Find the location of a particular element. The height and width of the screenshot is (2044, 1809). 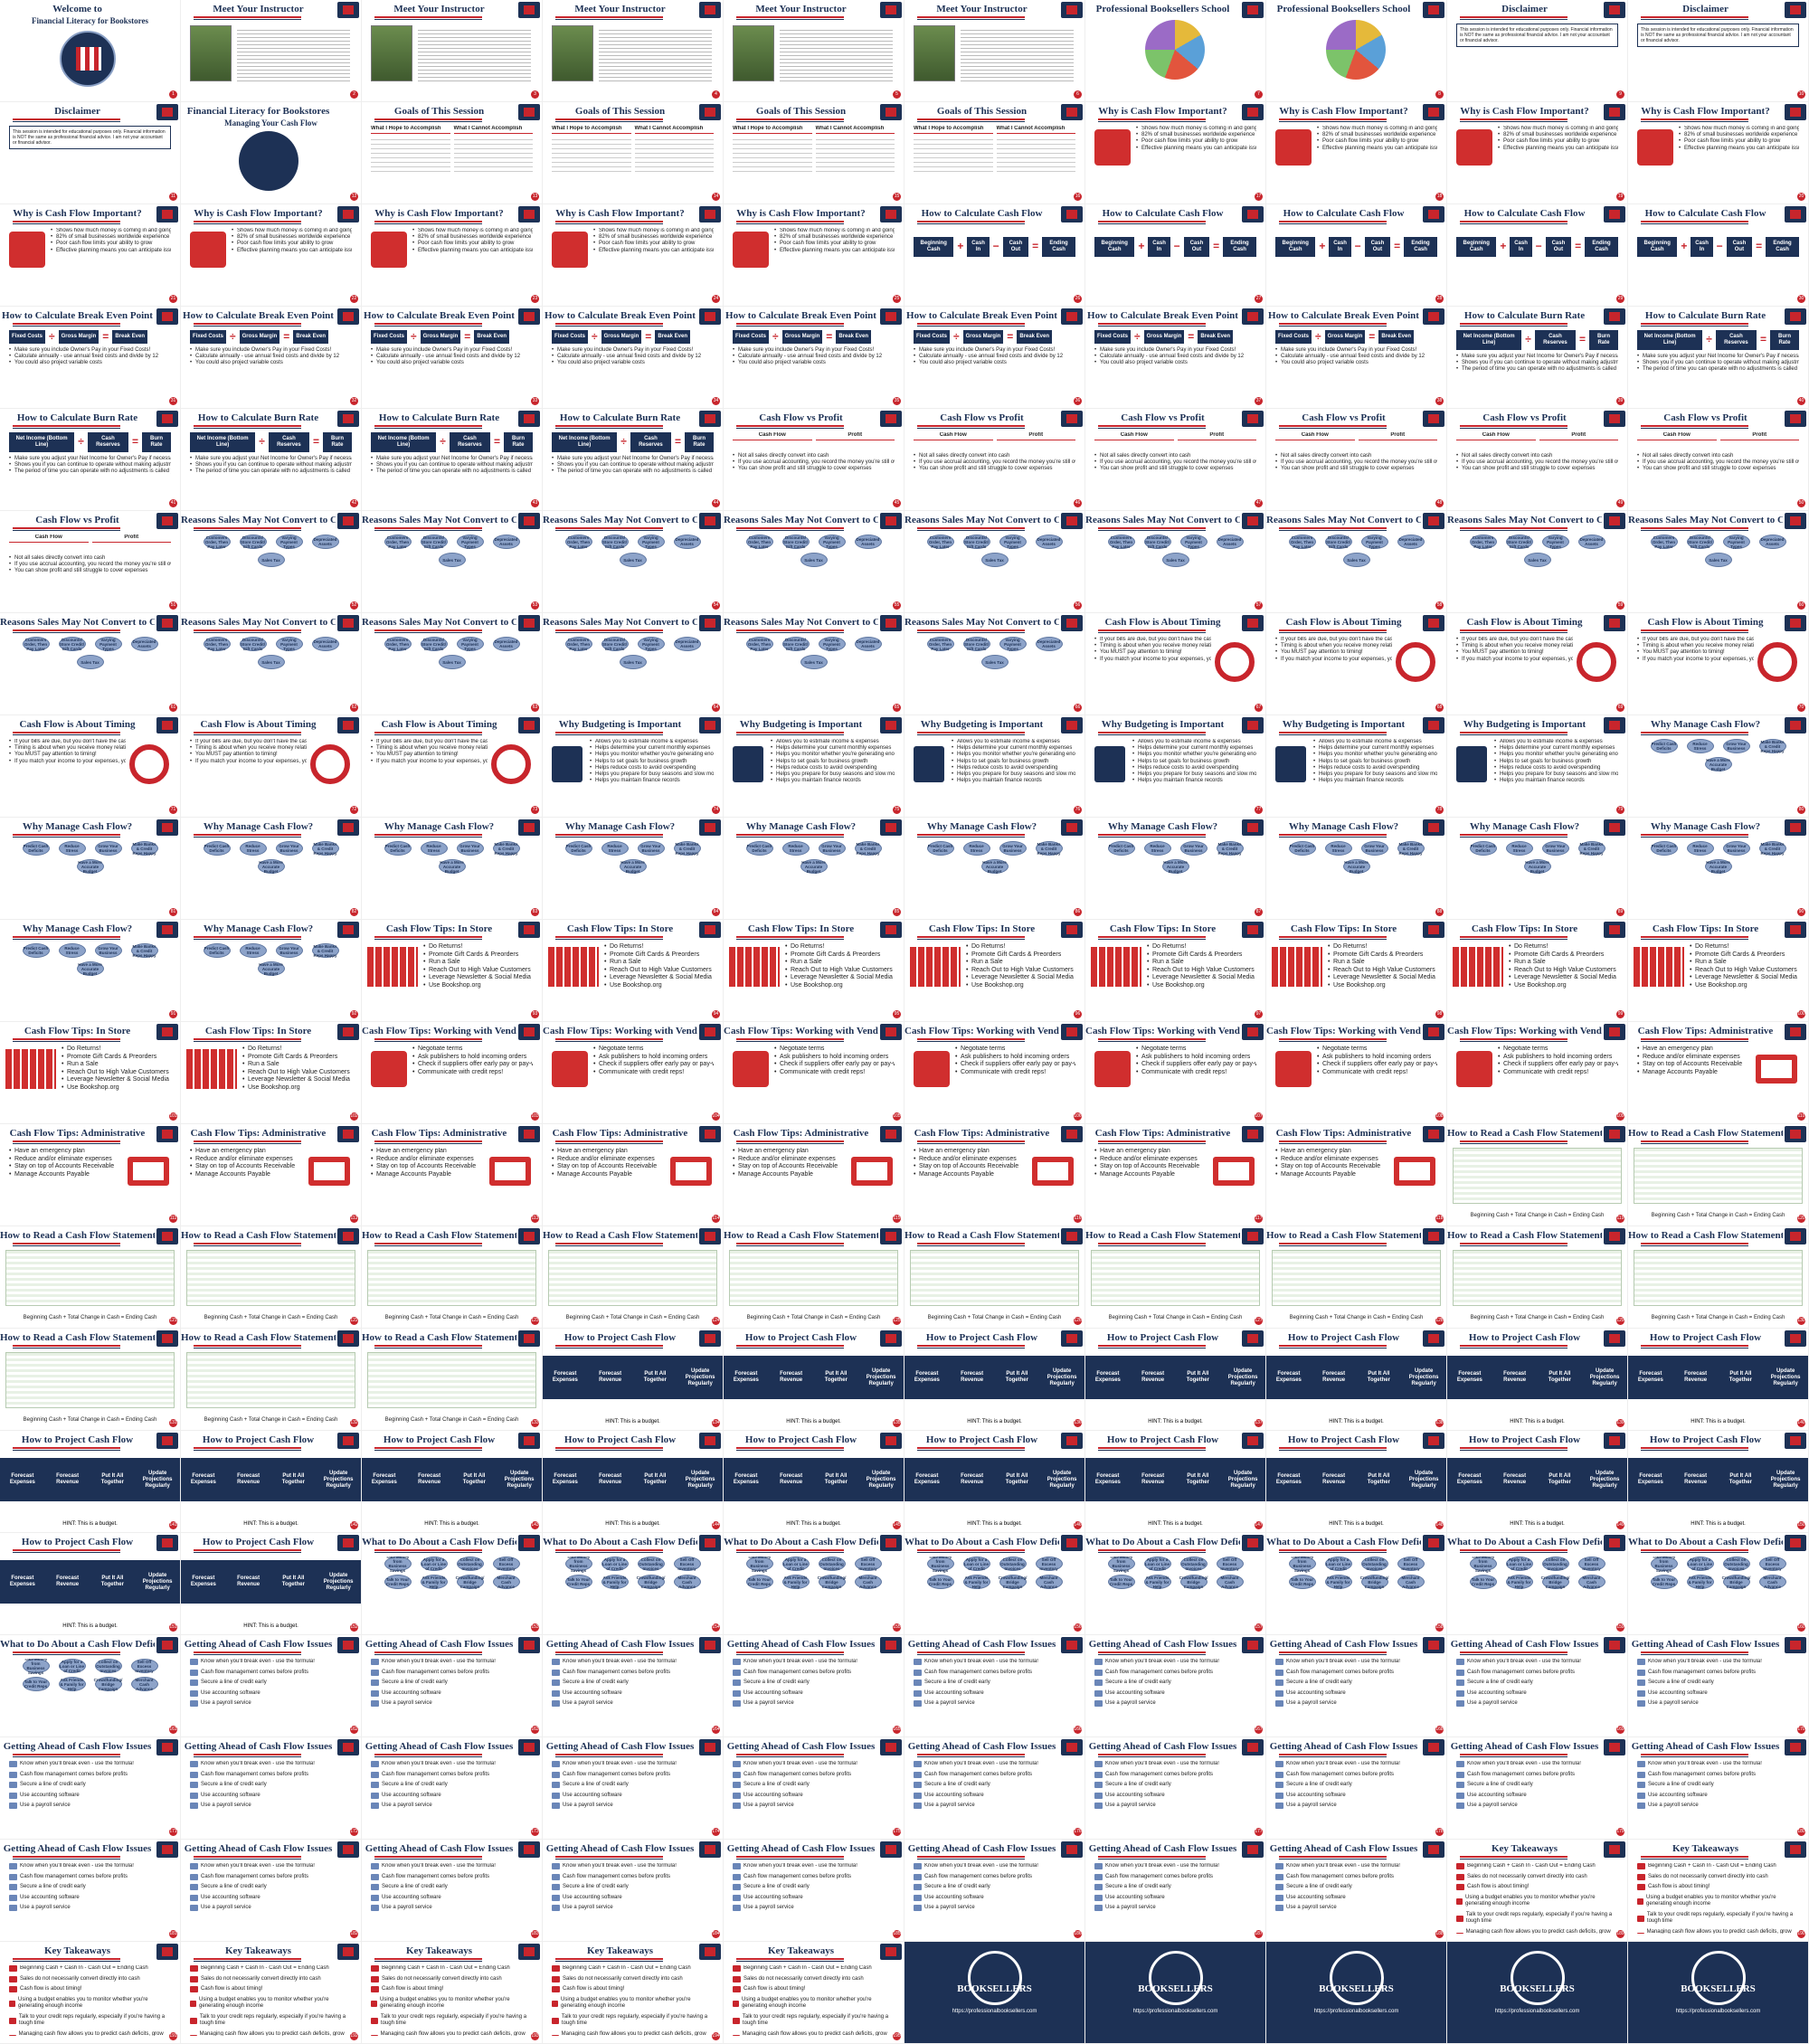

slide-thumbnail: Meet Your Instructor 4 is located at coordinates (633, 51).